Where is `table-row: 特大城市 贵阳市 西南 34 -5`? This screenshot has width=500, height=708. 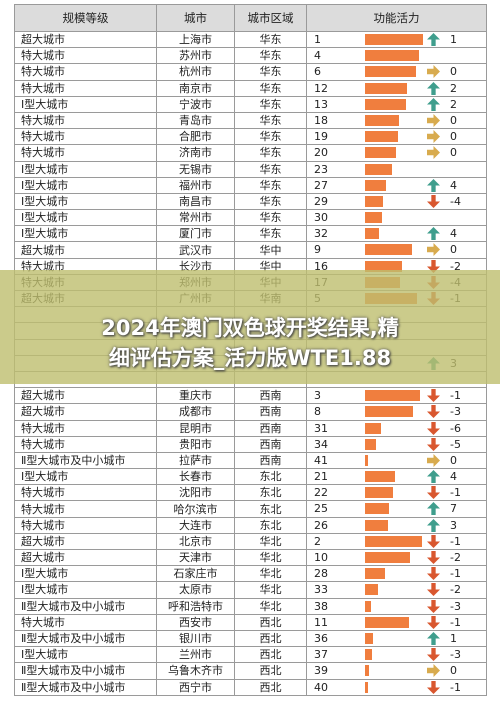 table-row: 特大城市 贵阳市 西南 34 -5 is located at coordinates (250, 444).